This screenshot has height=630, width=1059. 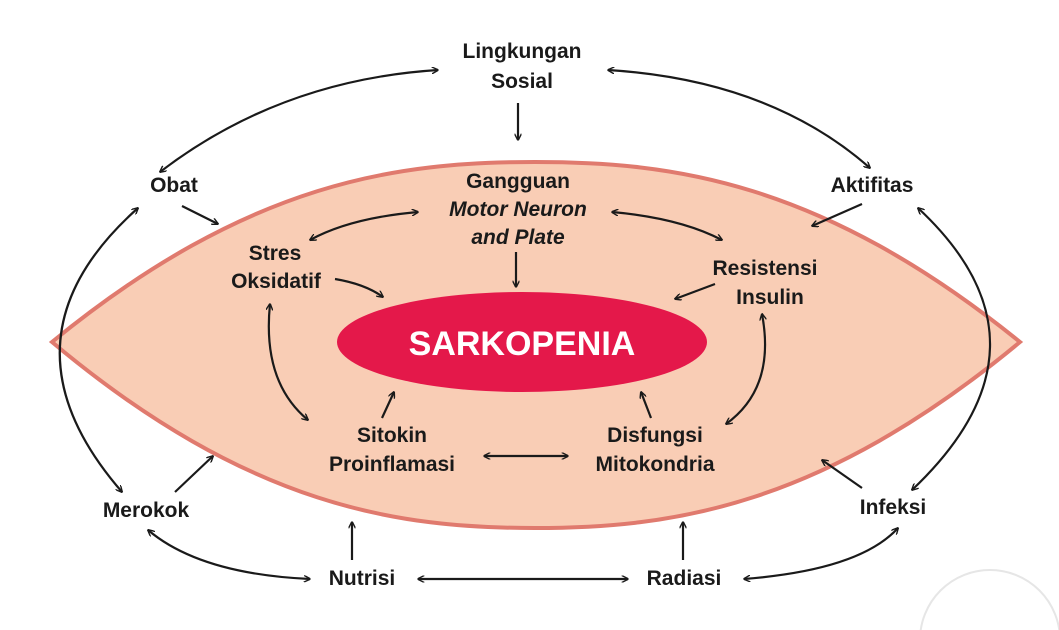 What do you see at coordinates (364, 226) in the screenshot?
I see `arrow-stres-gangguan` at bounding box center [364, 226].